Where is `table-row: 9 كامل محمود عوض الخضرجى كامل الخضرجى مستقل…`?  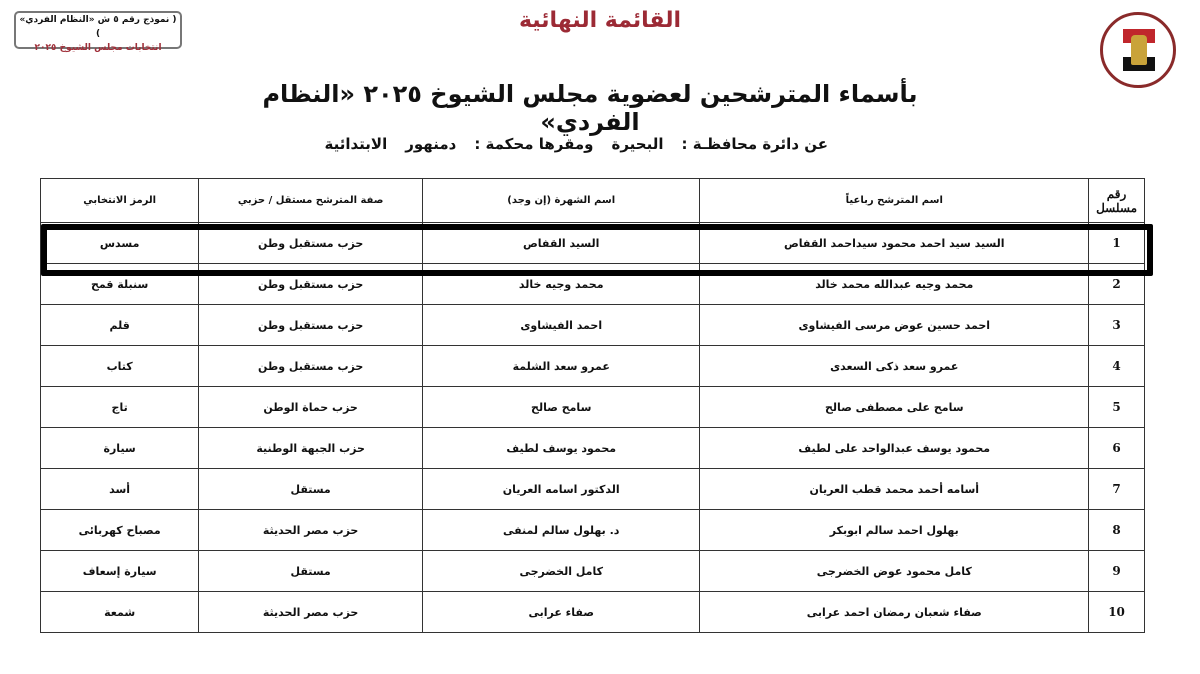 table-row: 9 كامل محمود عوض الخضرجى كامل الخضرجى مستقل… is located at coordinates (592, 571).